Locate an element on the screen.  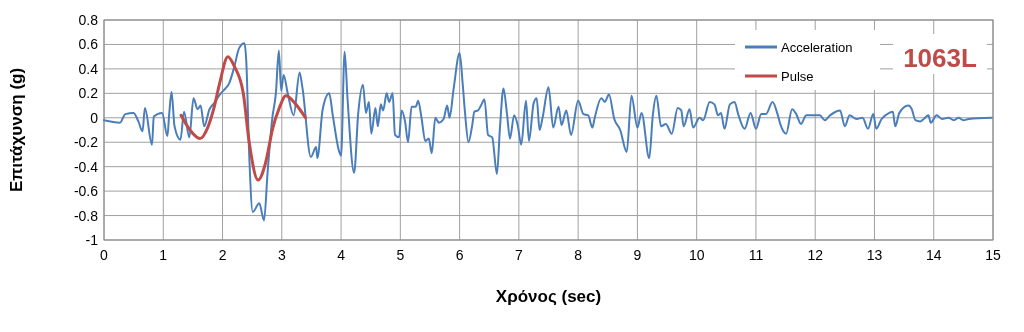
x-tick-label: 1 is located at coordinates (163, 255).